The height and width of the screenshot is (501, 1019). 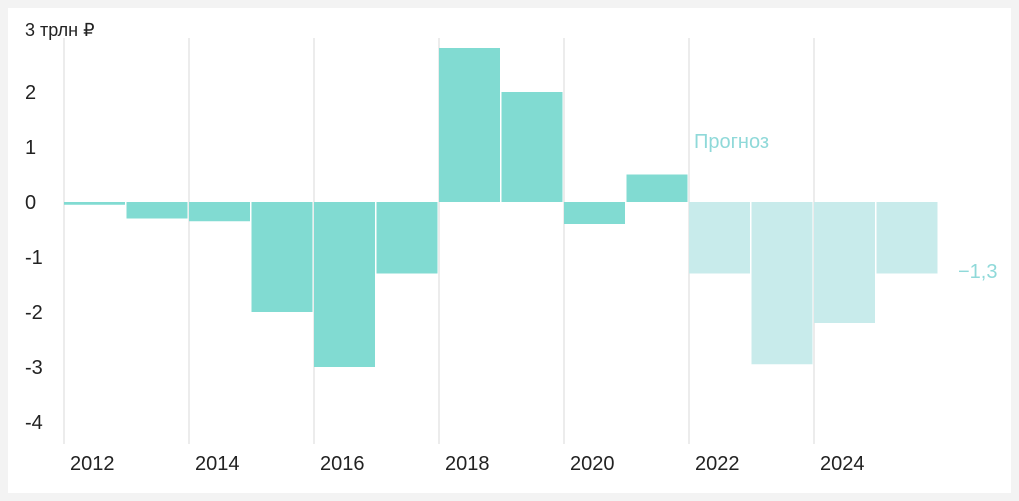 I want to click on y-tick-label: 0, so click(x=30, y=203).